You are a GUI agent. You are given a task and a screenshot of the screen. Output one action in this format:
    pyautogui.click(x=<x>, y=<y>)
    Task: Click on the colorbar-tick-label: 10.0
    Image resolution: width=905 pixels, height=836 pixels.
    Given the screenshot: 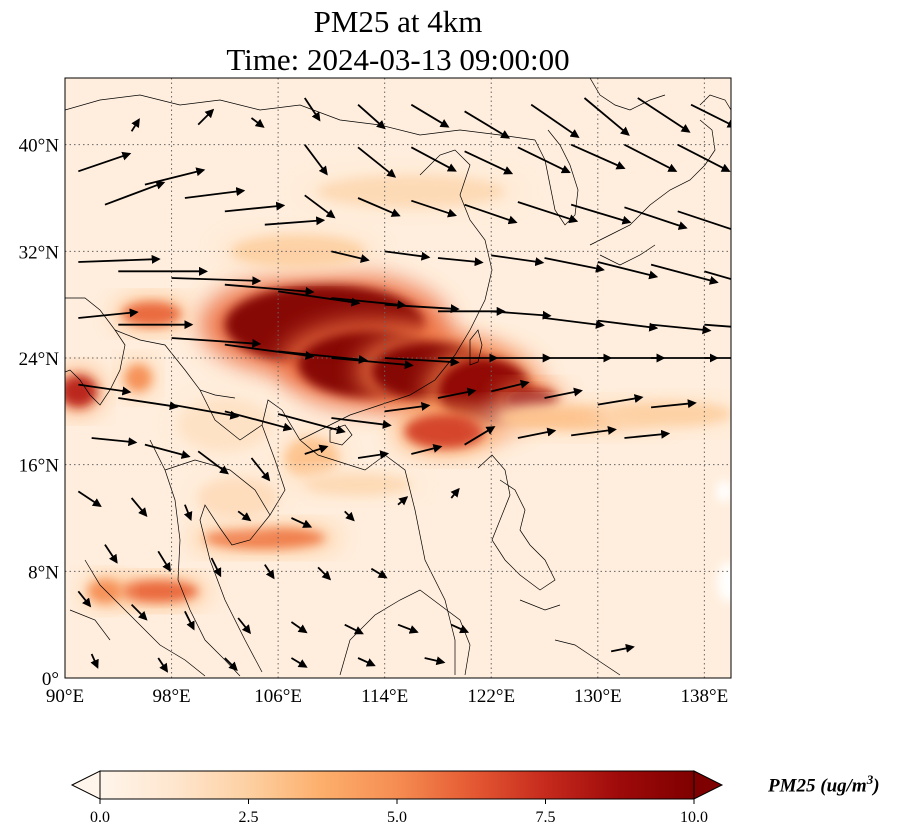 What is the action you would take?
    pyautogui.click(x=694, y=817)
    